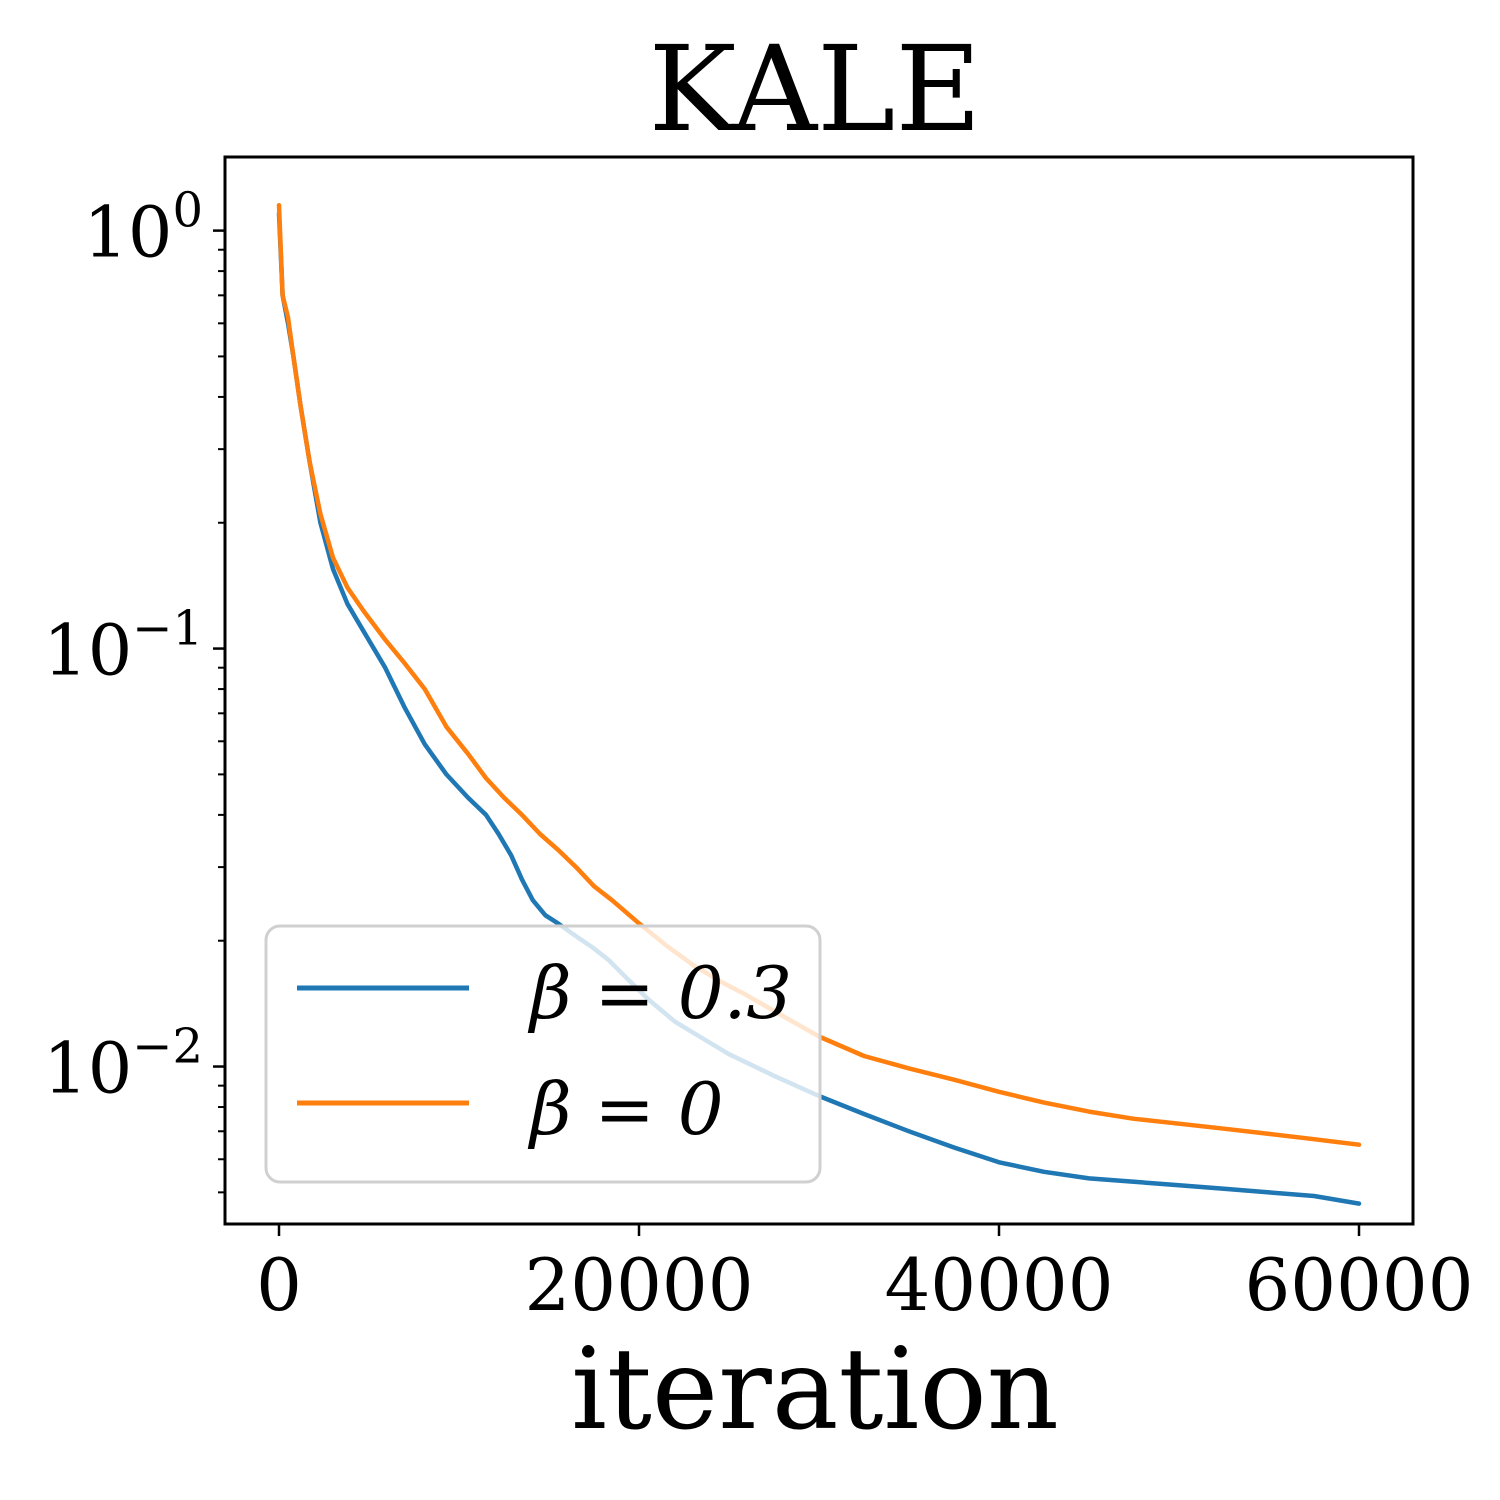  I want to click on x-axis-label: iteration, so click(815, 1390).